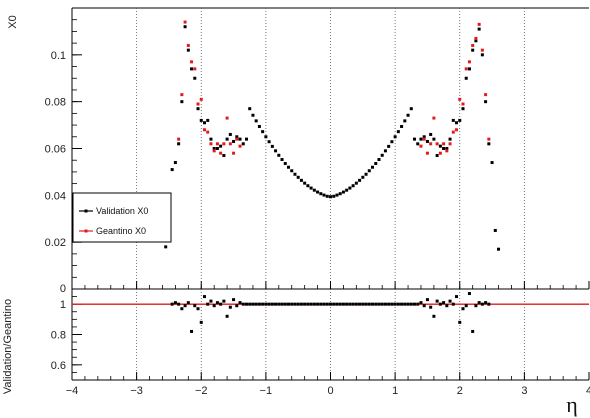  Describe the element at coordinates (55, 150) in the screenshot. I see `y-tick-label: 0.06` at that location.